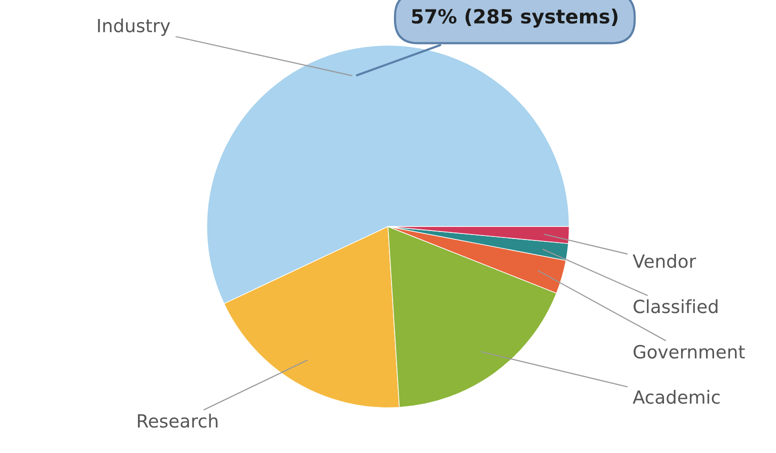 This screenshot has width=776, height=453. Describe the element at coordinates (676, 306) in the screenshot. I see `slice-label: Classified` at that location.